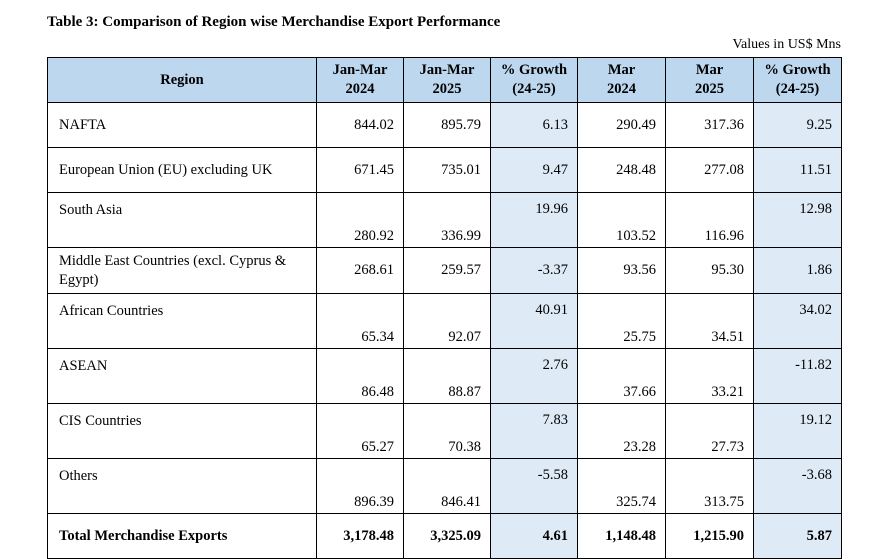 The width and height of the screenshot is (885, 559). I want to click on mar-2024-cell: 37.66, so click(621, 376).